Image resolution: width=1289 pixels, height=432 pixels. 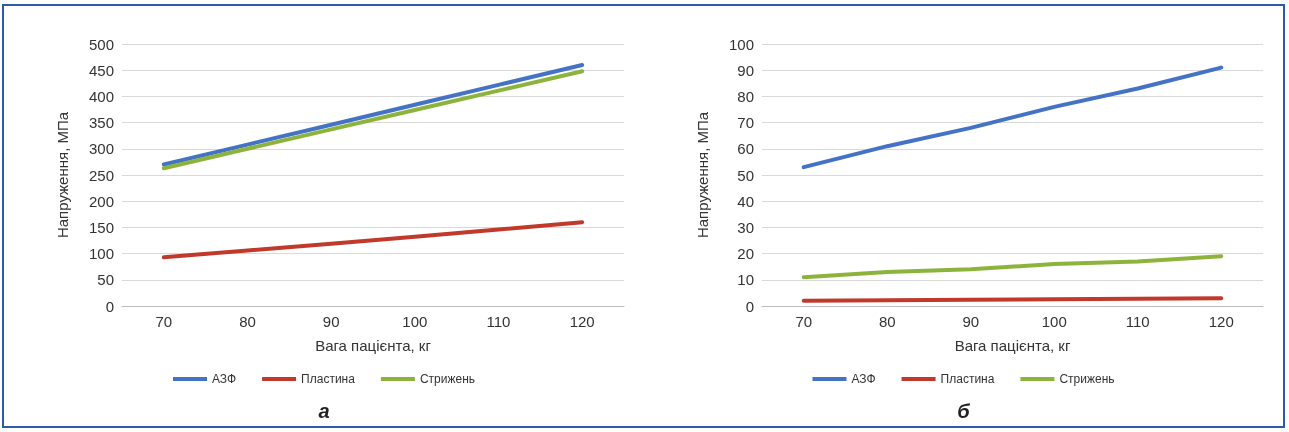 What do you see at coordinates (745, 280) in the screenshot?
I see `y-tick-label: 10` at bounding box center [745, 280].